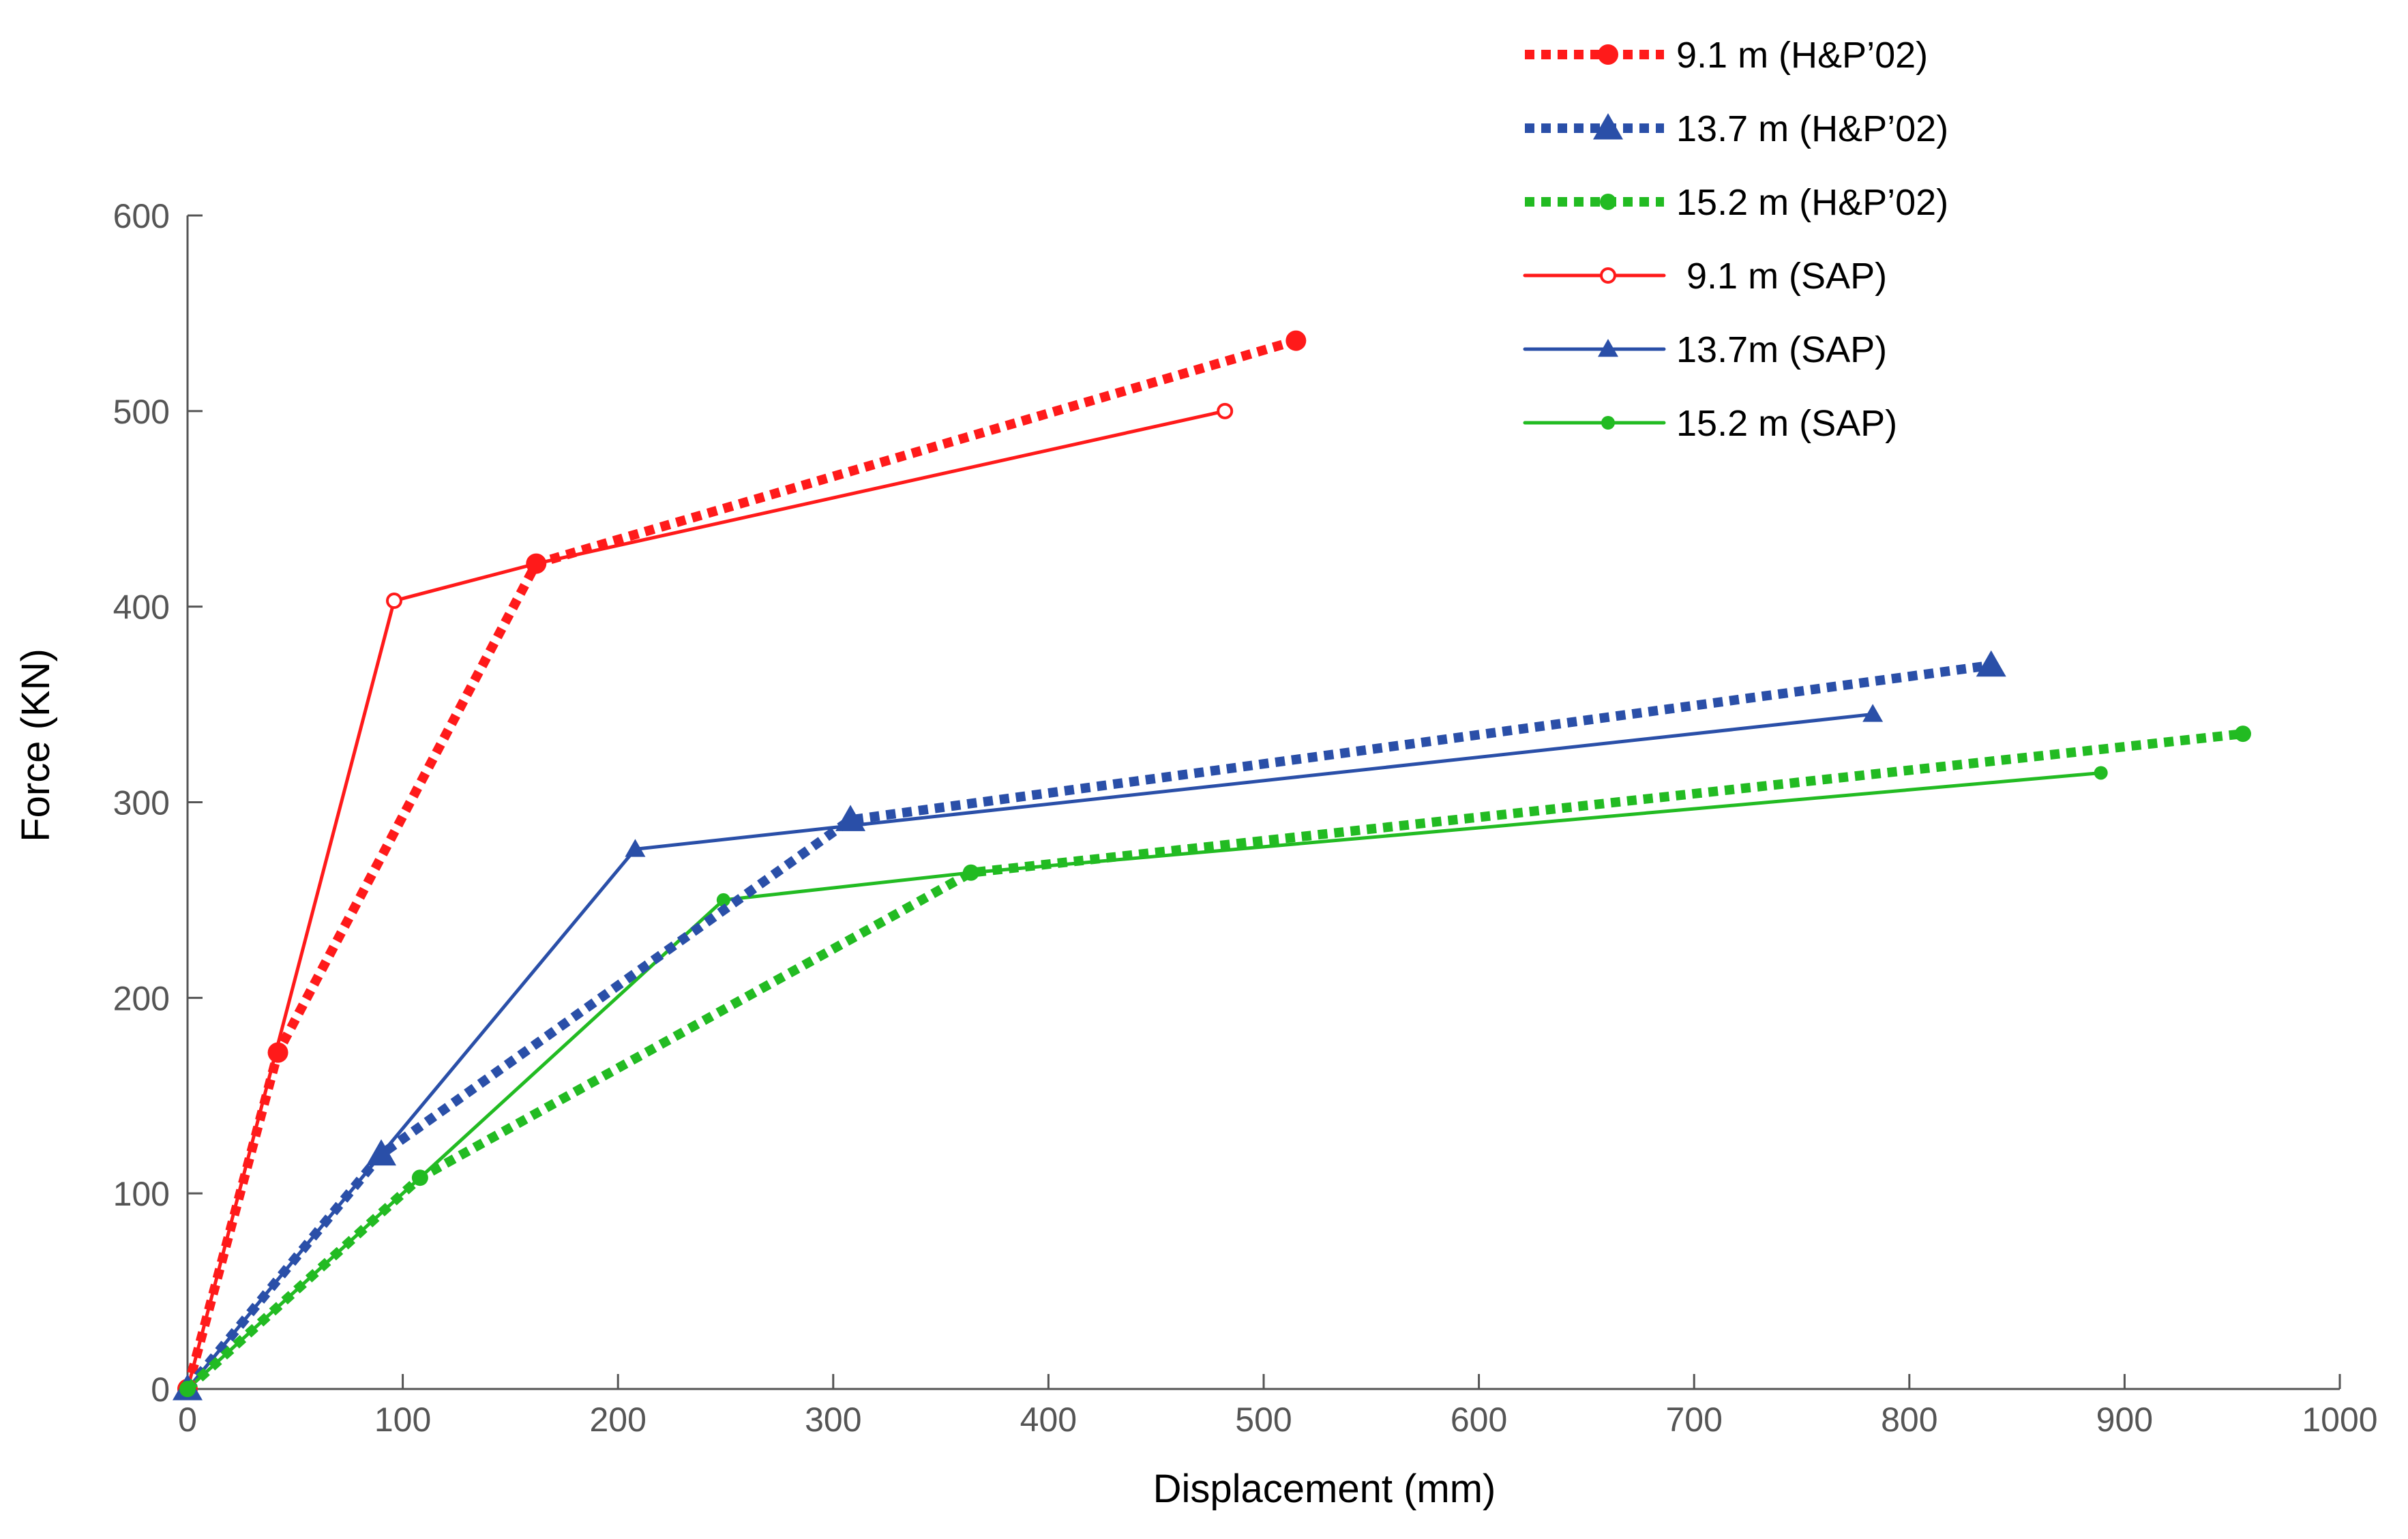 This screenshot has width=2408, height=1539. What do you see at coordinates (402, 1420) in the screenshot?
I see `x-tick-label: 100` at bounding box center [402, 1420].